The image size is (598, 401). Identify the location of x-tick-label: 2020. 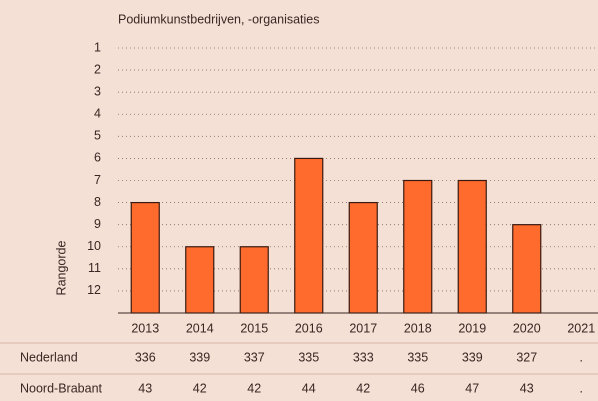
(527, 328).